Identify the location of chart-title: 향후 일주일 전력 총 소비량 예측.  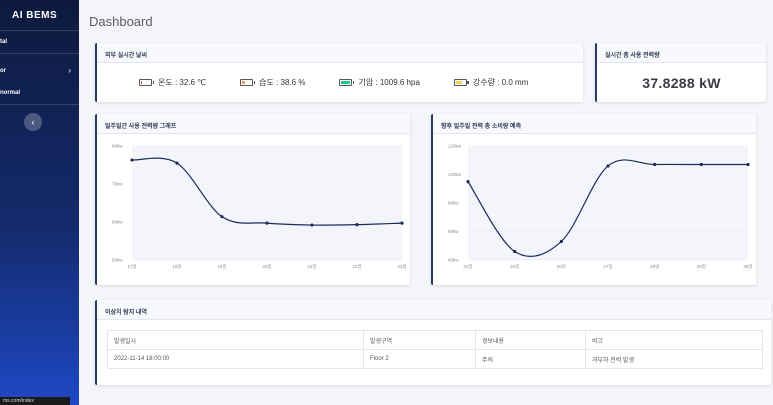
(594, 124).